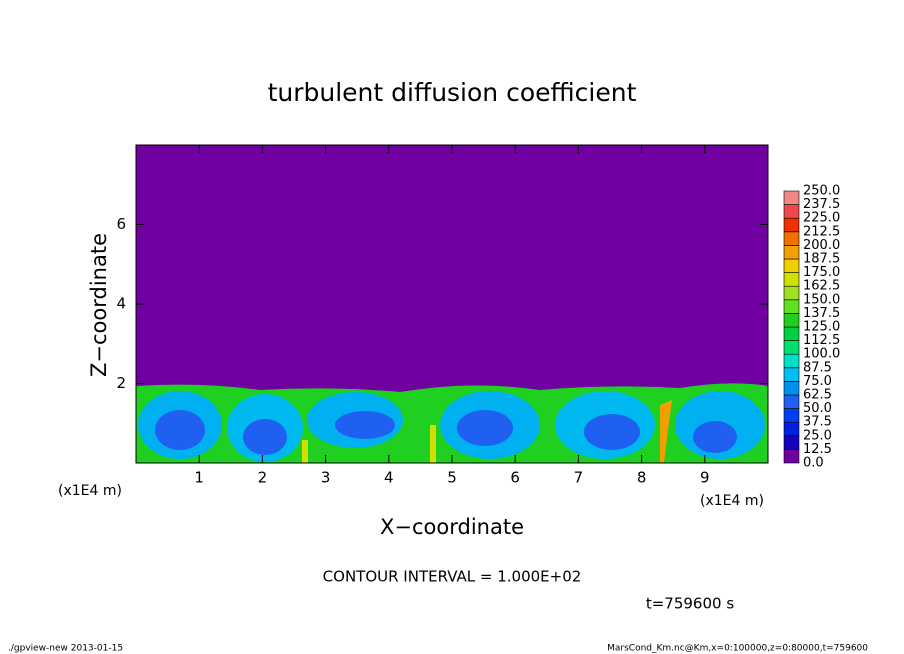 This screenshot has height=654, width=904. I want to click on x-tick-label: 6, so click(515, 478).